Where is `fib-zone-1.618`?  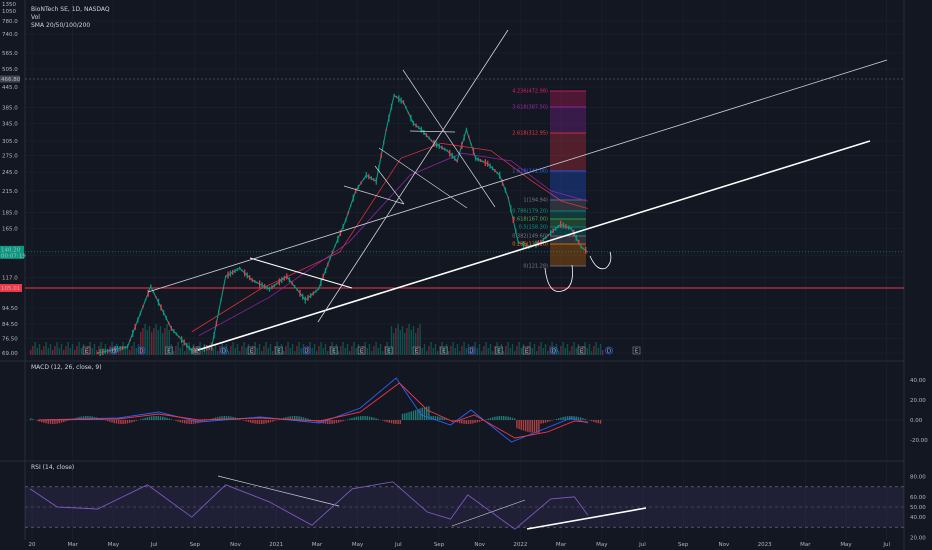
fib-zone-1.618 is located at coordinates (568, 185).